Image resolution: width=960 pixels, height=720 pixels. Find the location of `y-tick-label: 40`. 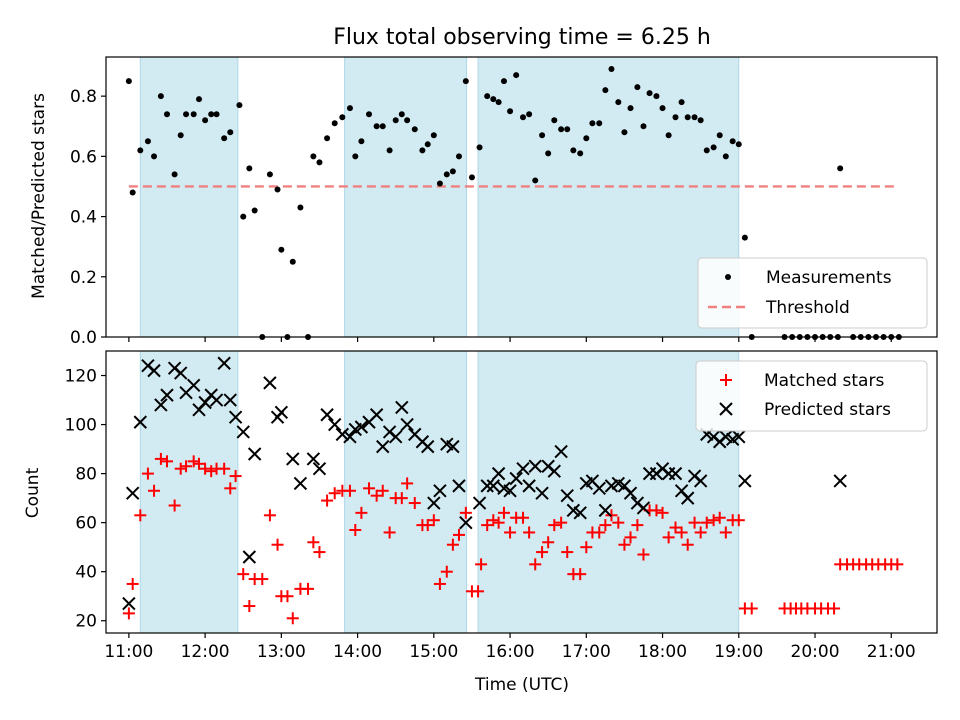

y-tick-label: 40 is located at coordinates (86, 573).